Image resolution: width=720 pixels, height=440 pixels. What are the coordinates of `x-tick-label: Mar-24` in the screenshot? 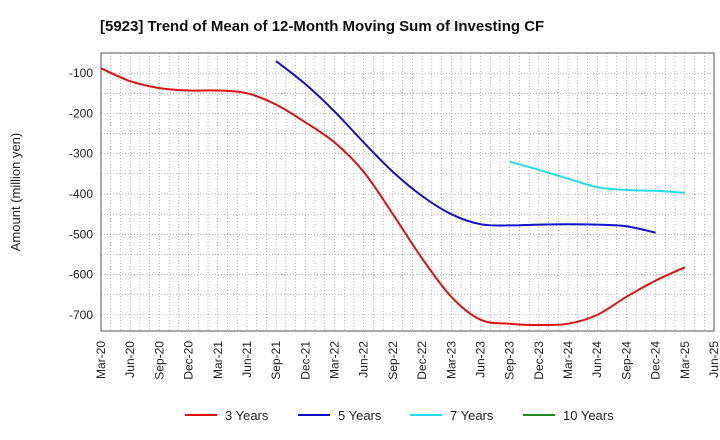 It's located at (568, 360).